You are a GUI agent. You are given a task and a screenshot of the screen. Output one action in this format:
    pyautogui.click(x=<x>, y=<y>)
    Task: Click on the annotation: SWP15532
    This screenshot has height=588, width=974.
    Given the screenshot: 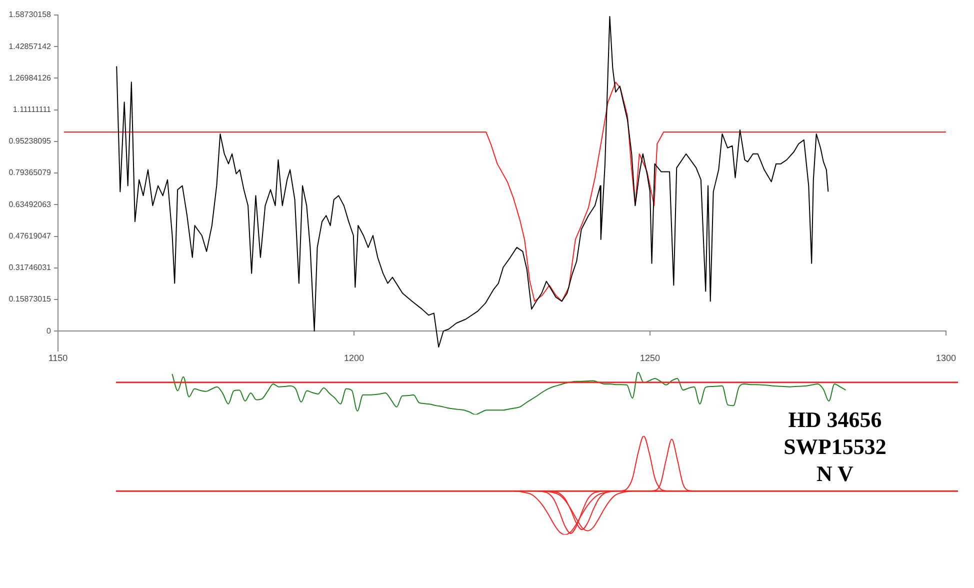 What is the action you would take?
    pyautogui.click(x=835, y=446)
    